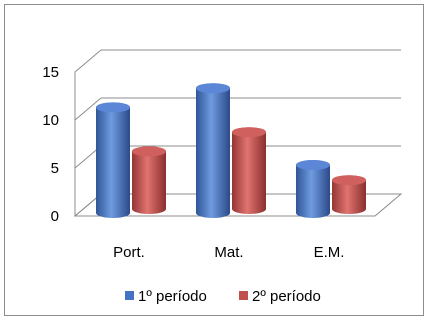  What do you see at coordinates (172, 296) in the screenshot?
I see `legend-label: 1º período` at bounding box center [172, 296].